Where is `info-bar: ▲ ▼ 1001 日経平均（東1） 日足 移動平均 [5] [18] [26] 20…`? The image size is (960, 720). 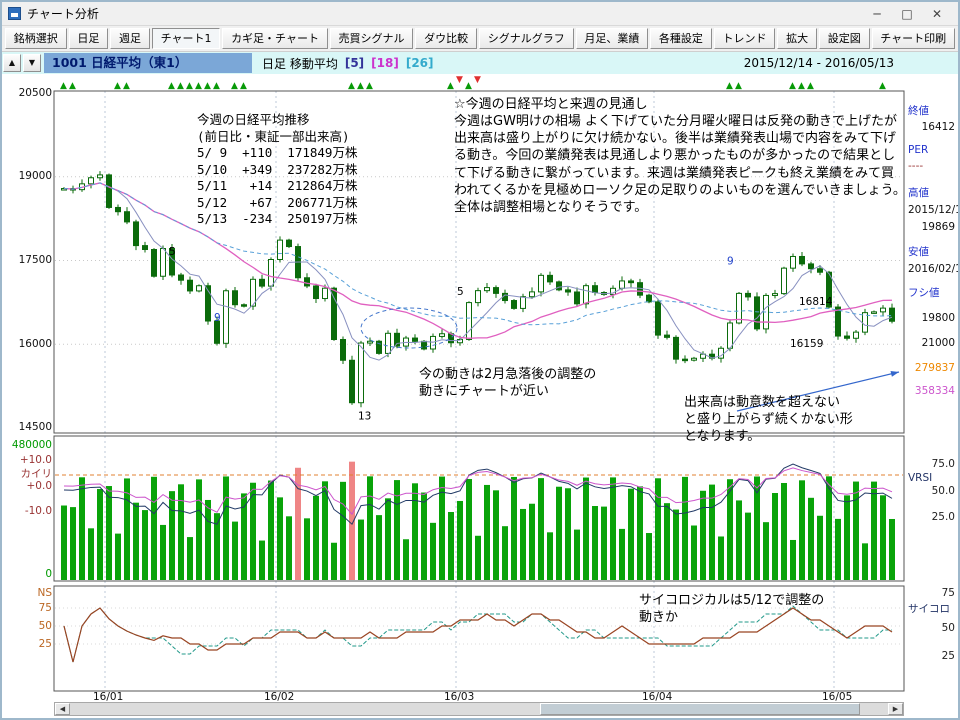
info-bar: ▲ ▼ 1001 日経平均（東1） 日足 移動平均 [5] [18] [26] 20… is located at coordinates (480, 63).